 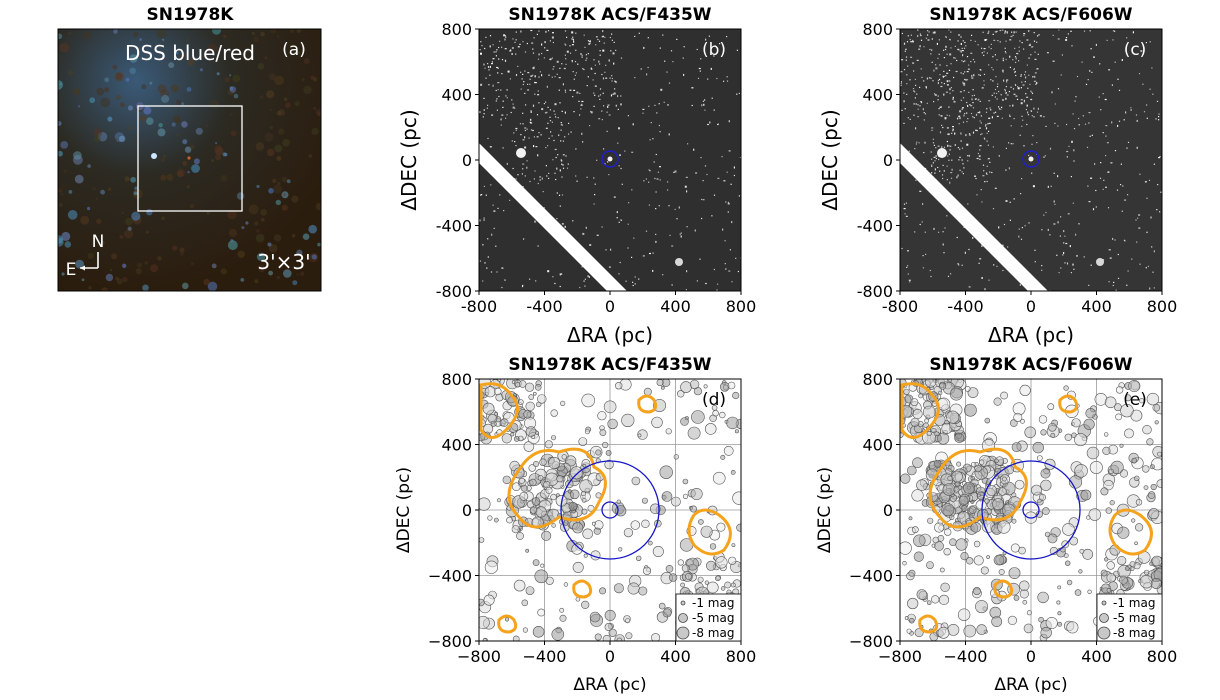 What do you see at coordinates (871, 641) in the screenshot?
I see `y-tick-label: −800` at bounding box center [871, 641].